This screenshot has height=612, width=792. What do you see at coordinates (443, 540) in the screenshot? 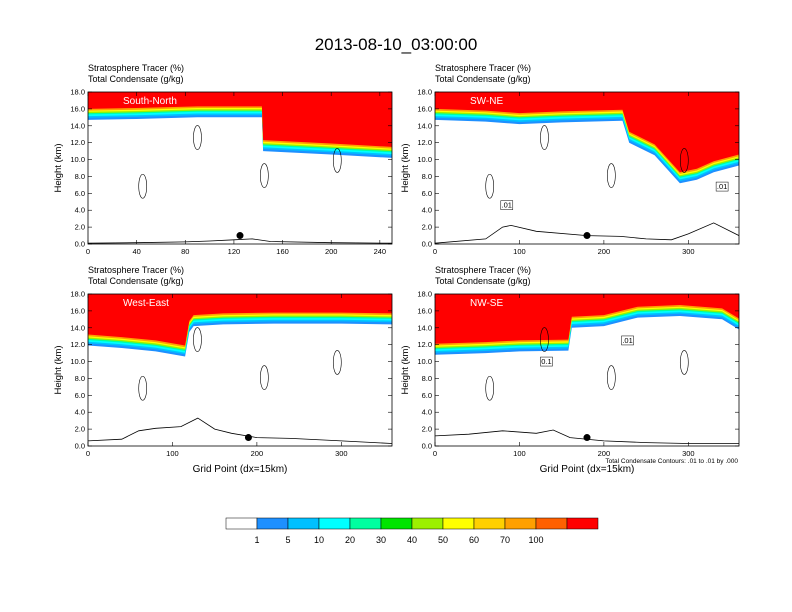
I see `colorbar-label: 50` at bounding box center [443, 540].